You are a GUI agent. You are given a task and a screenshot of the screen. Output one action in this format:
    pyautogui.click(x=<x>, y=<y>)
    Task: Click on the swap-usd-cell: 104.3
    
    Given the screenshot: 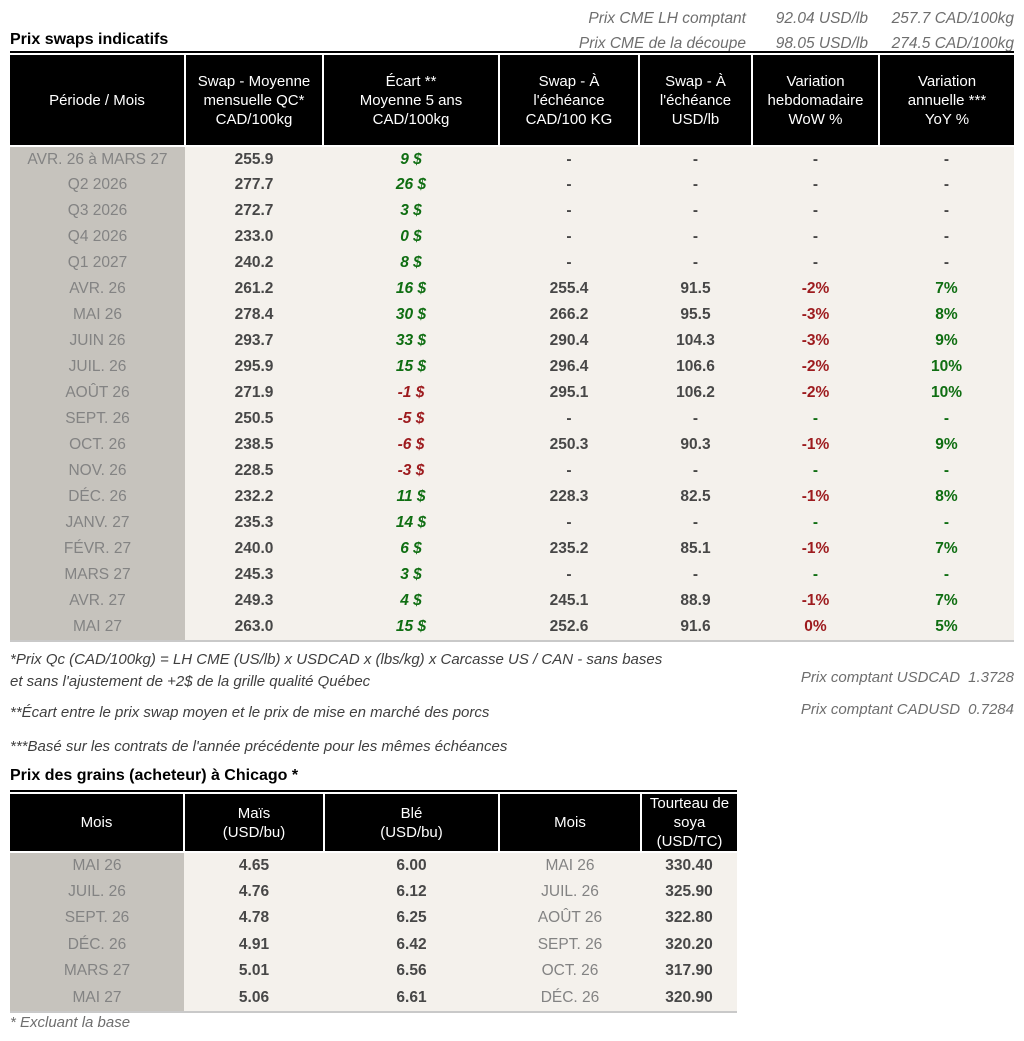 What is the action you would take?
    pyautogui.click(x=695, y=341)
    